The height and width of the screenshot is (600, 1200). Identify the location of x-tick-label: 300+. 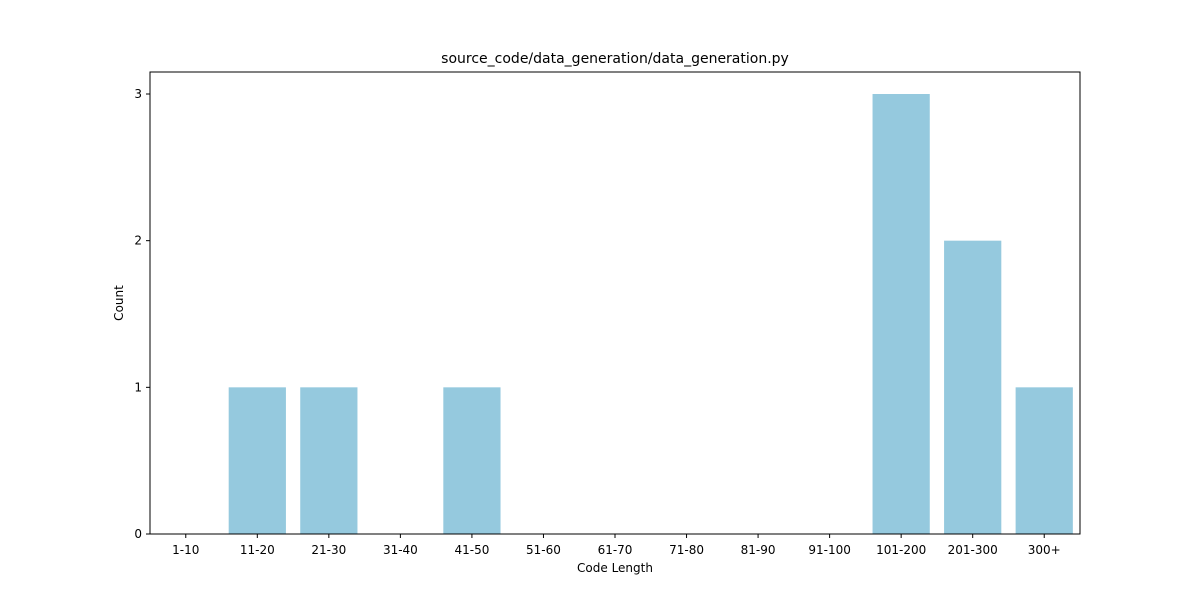
(1044, 550).